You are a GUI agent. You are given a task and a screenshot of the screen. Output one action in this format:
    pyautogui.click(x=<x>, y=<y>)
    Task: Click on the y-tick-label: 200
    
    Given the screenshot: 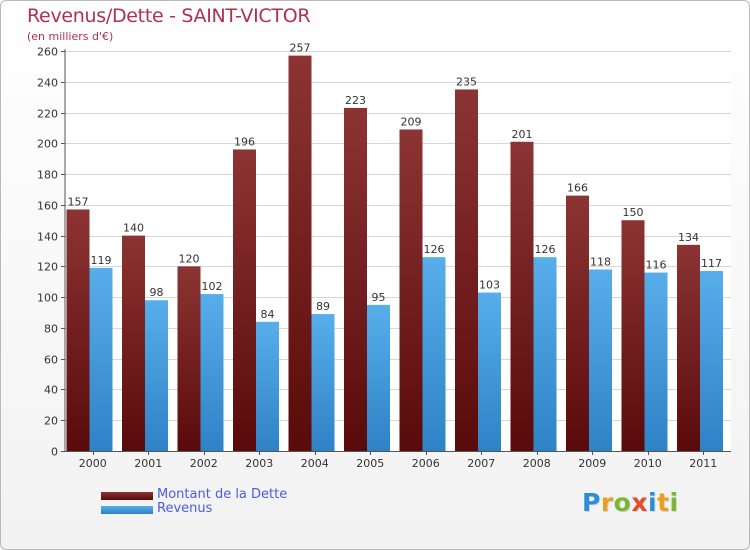 What is the action you would take?
    pyautogui.click(x=47, y=144)
    